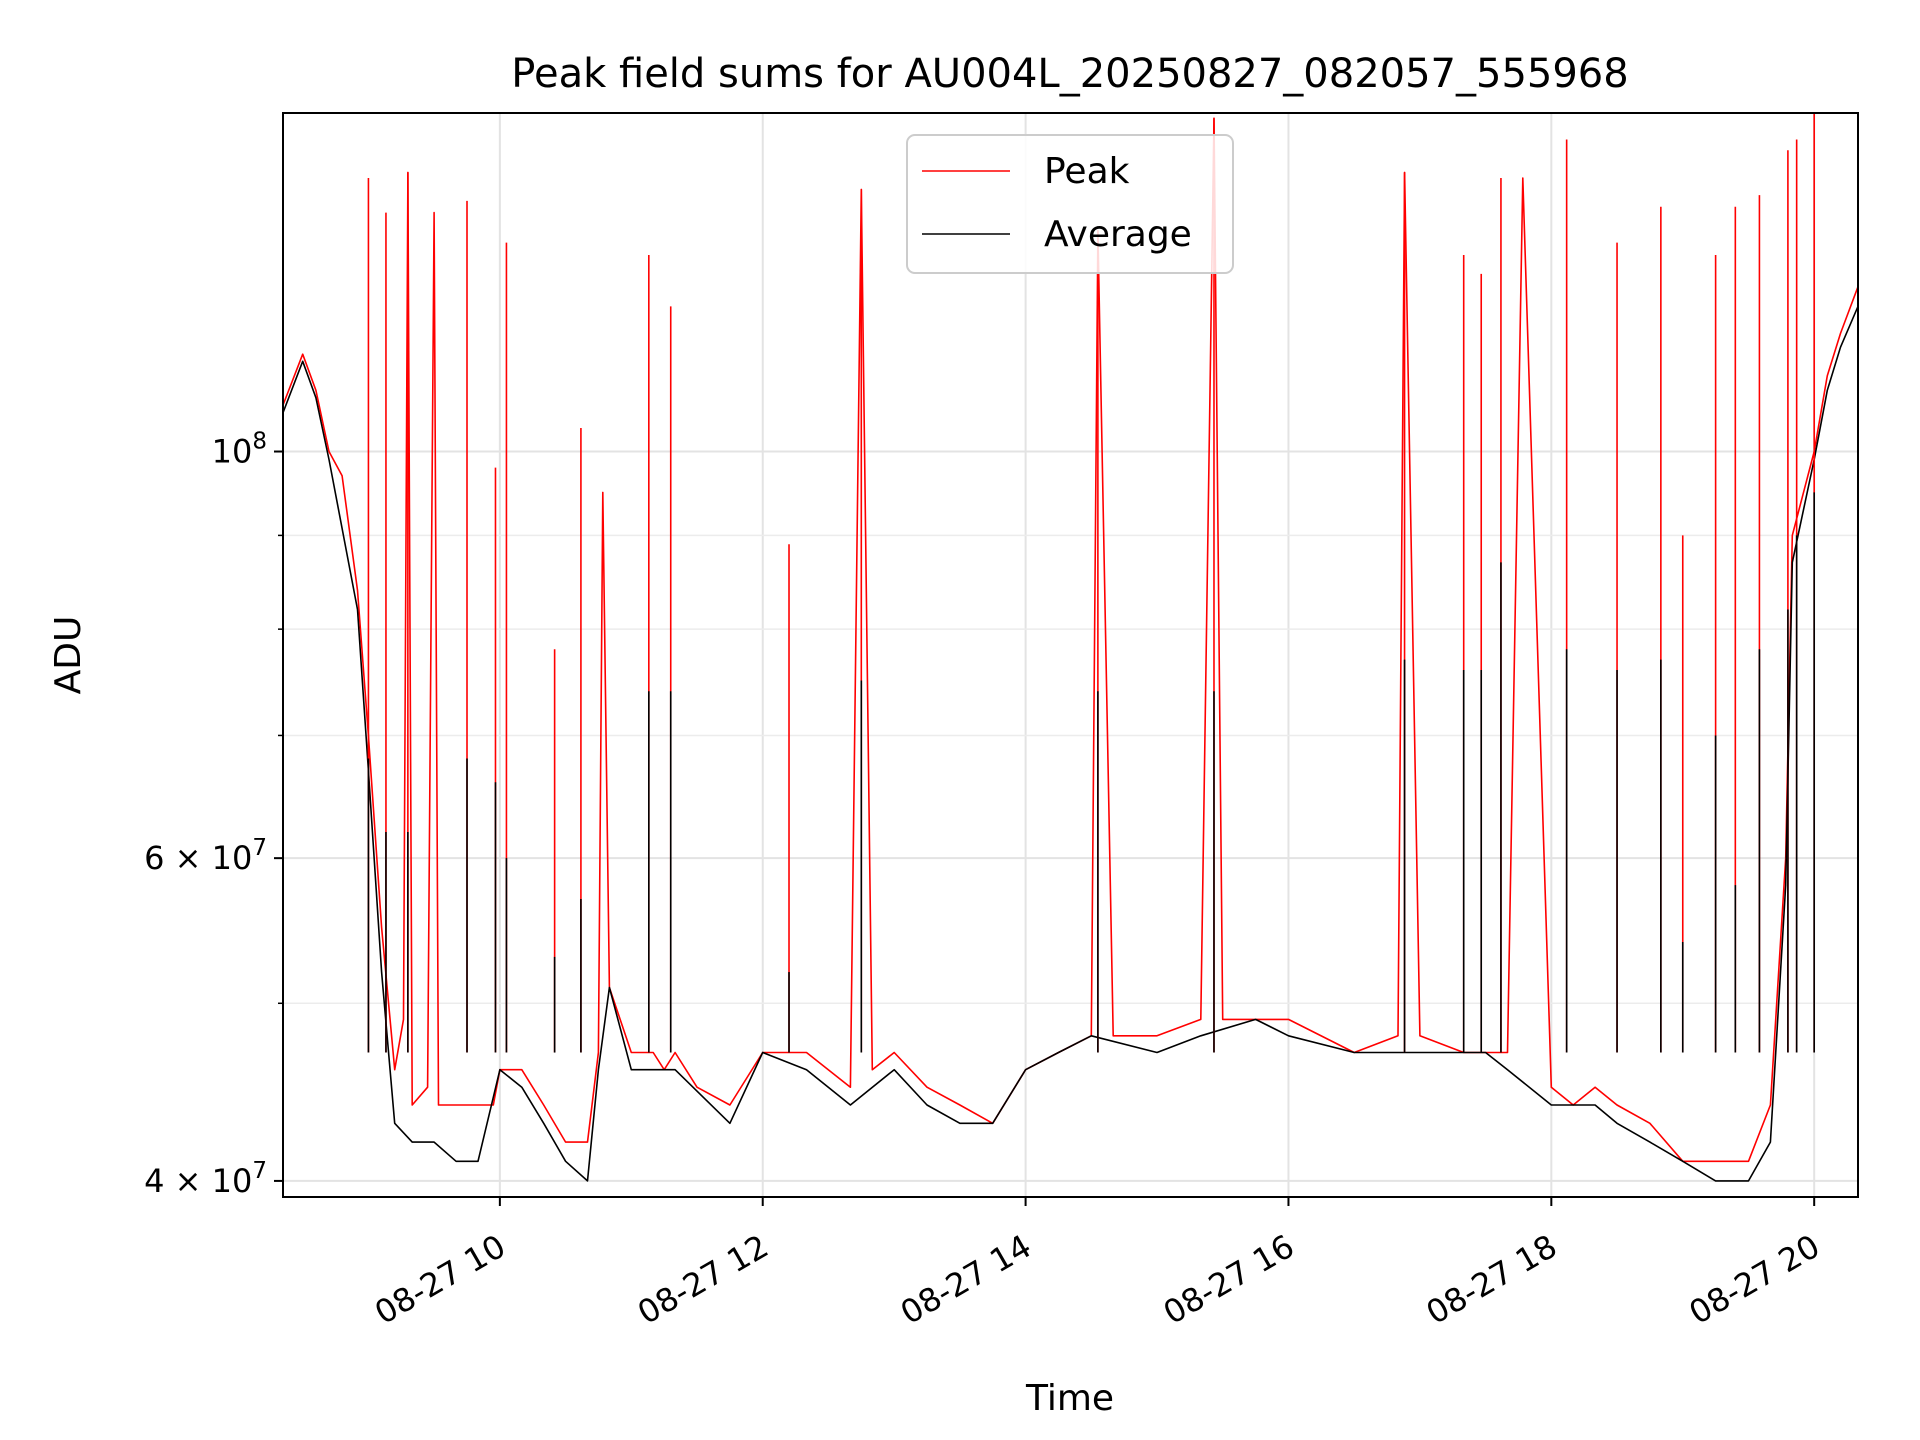 The width and height of the screenshot is (1920, 1440). Describe the element at coordinates (1118, 234) in the screenshot. I see `legend-label-average: Average` at that location.